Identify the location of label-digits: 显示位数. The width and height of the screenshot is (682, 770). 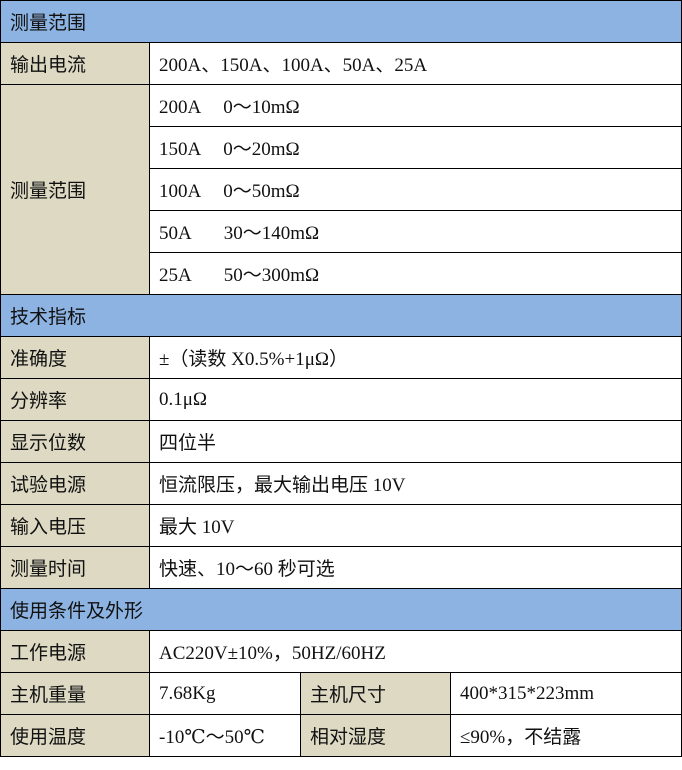
(75, 441).